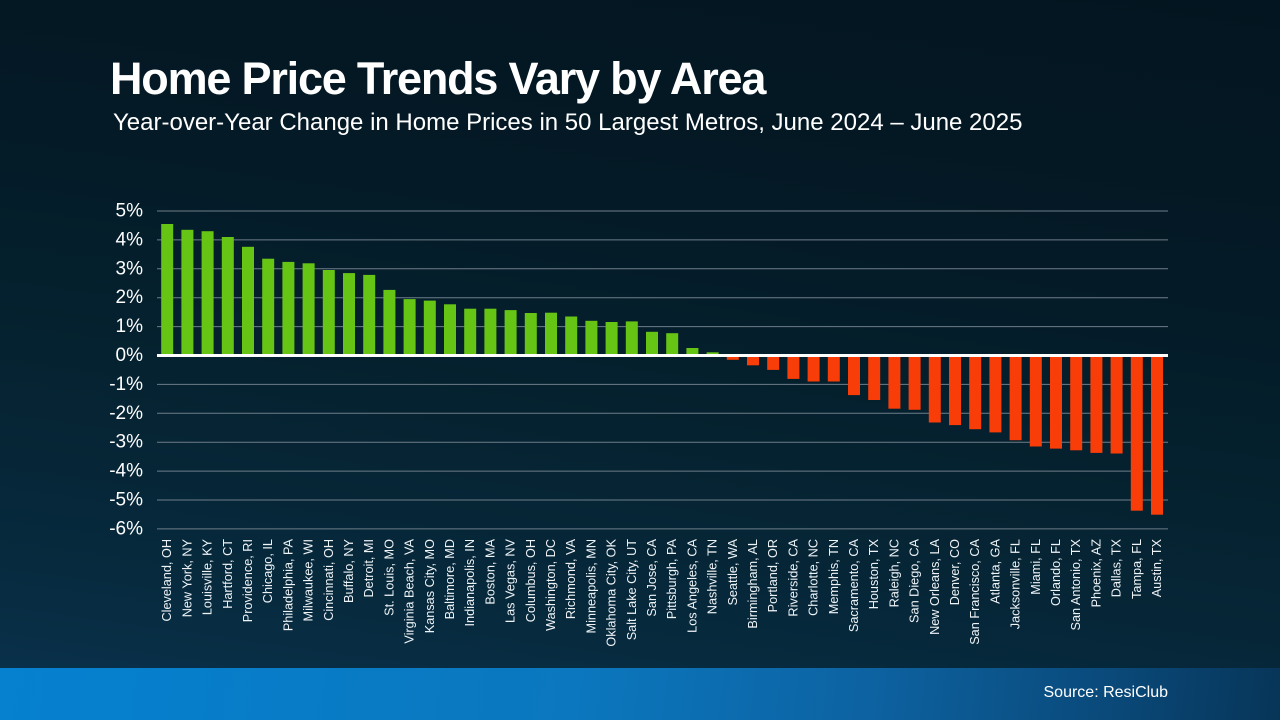 The height and width of the screenshot is (720, 1280). Describe the element at coordinates (130, 297) in the screenshot. I see `svg-text: 2%` at that location.